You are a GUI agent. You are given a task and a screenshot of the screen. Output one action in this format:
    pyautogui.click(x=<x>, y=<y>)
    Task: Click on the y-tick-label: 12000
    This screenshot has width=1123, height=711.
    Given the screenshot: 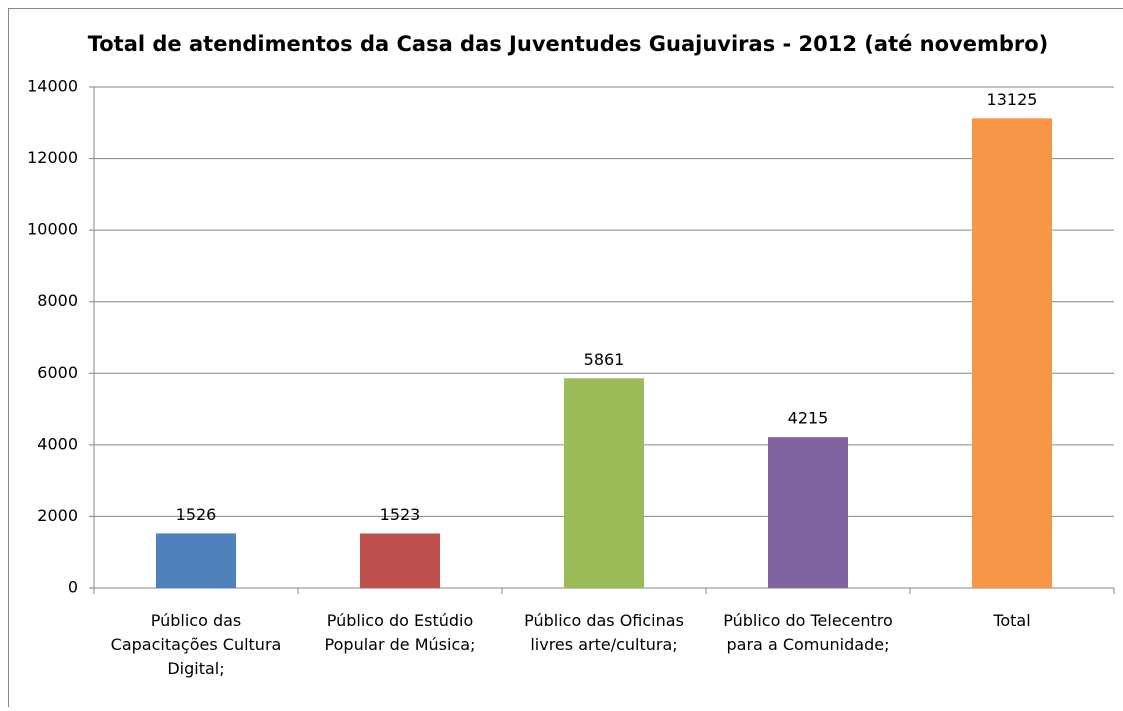 What is the action you would take?
    pyautogui.click(x=52, y=157)
    